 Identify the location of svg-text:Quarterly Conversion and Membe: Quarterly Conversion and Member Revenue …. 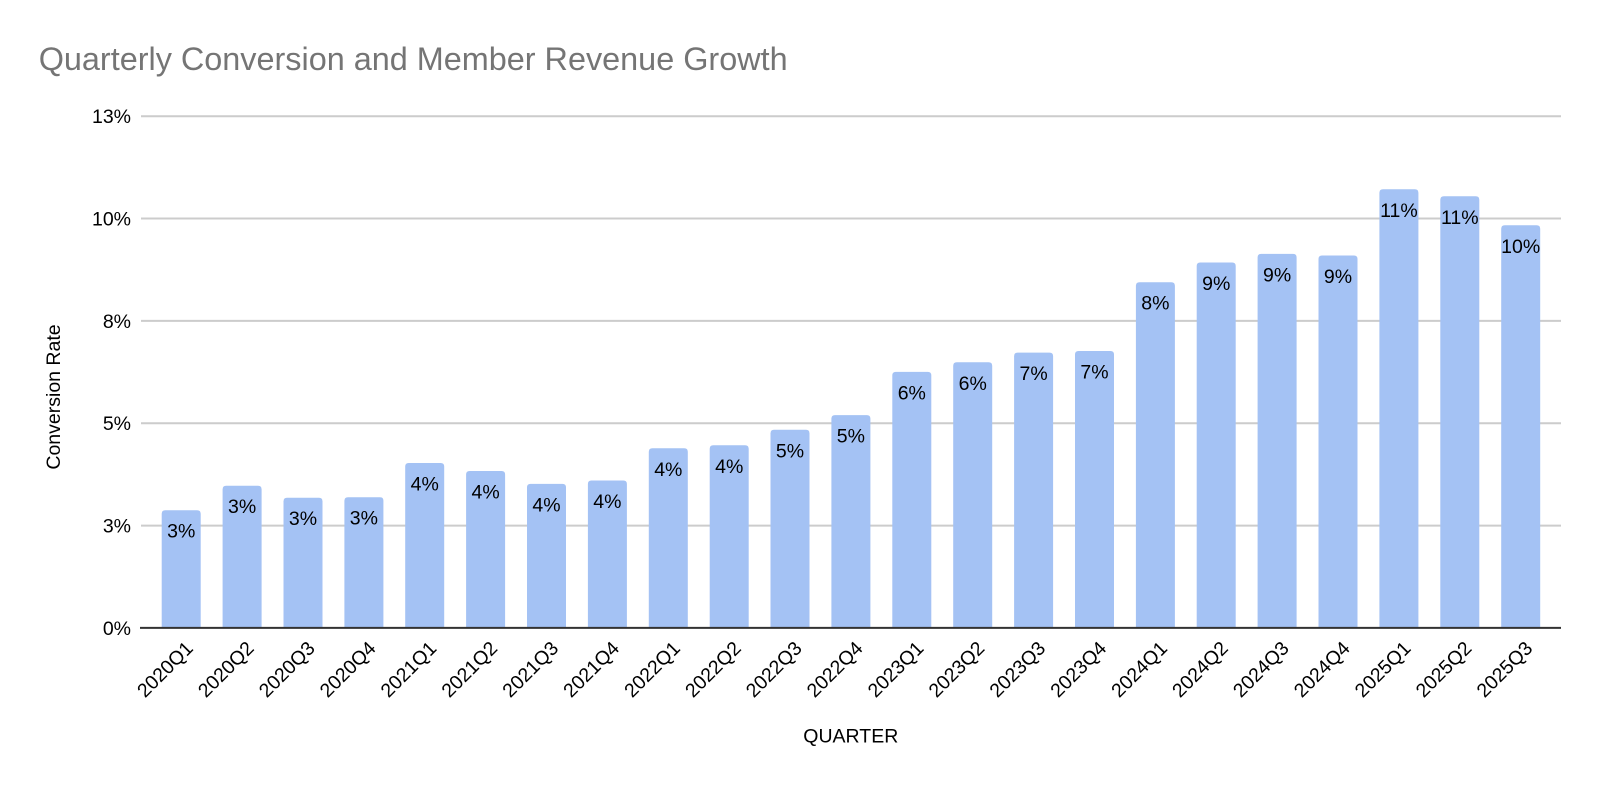
(413, 59).